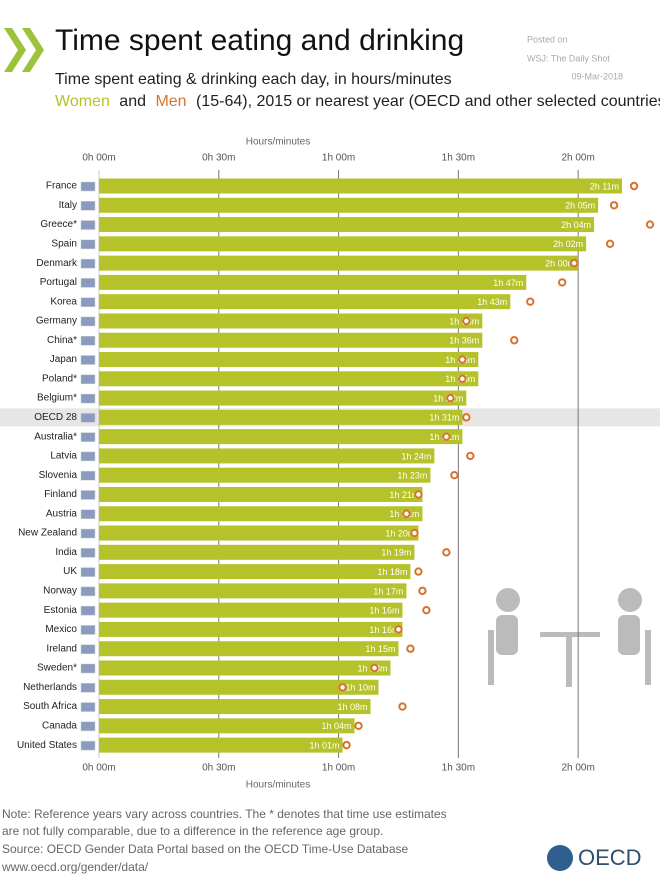 This screenshot has height=893, width=660. I want to click on y-tick-label: Poland*, so click(59, 378).